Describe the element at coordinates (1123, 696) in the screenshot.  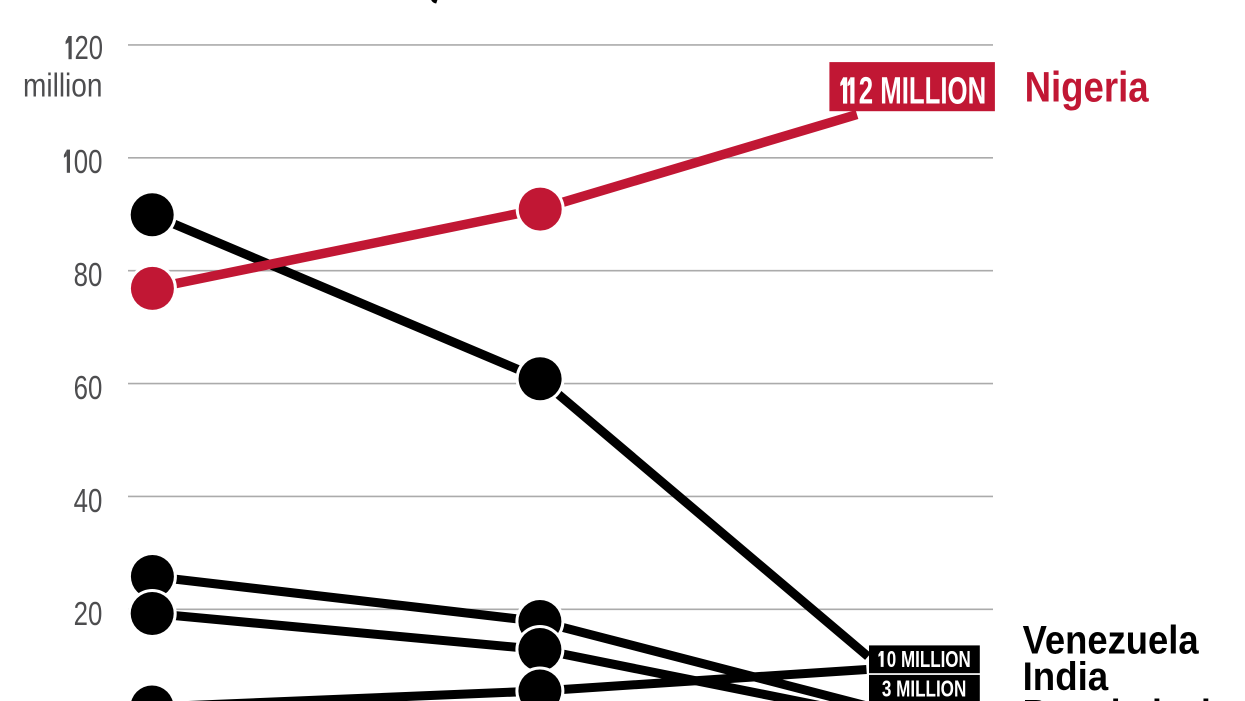
I see `svg-text: Bangladesh` at that location.